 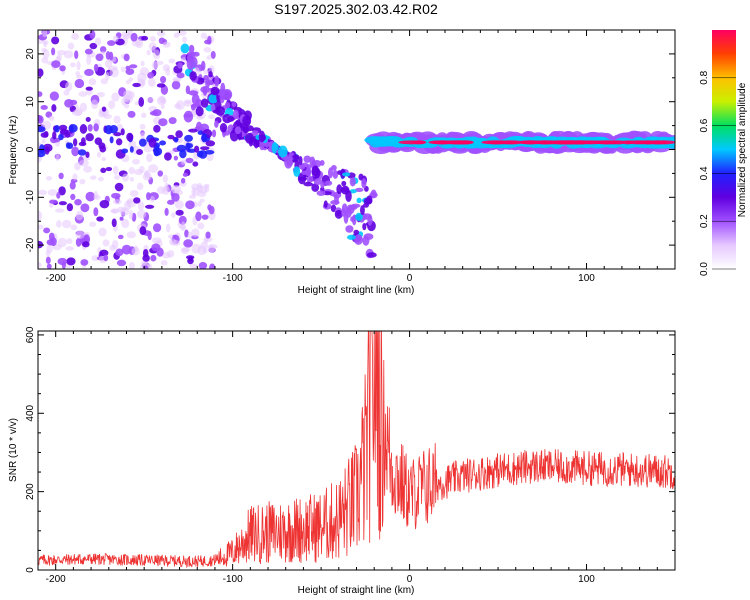 What do you see at coordinates (233, 579) in the screenshot?
I see `snr-x-tick-label: -100` at bounding box center [233, 579].